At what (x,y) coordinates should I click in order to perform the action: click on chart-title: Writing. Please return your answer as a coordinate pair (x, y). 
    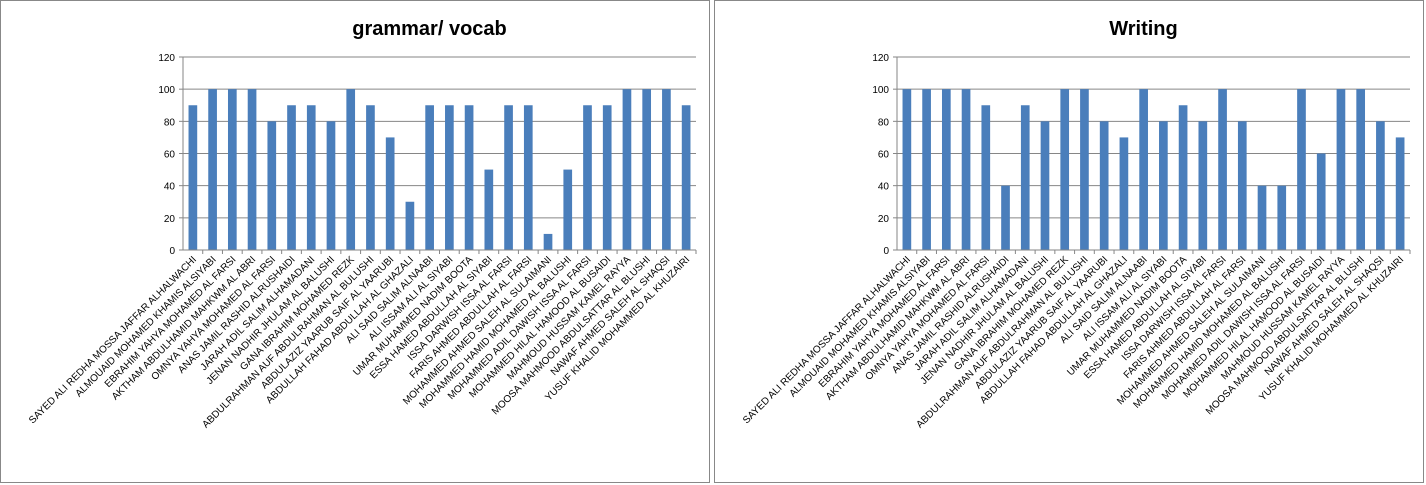
    Looking at the image, I should click on (1143, 29).